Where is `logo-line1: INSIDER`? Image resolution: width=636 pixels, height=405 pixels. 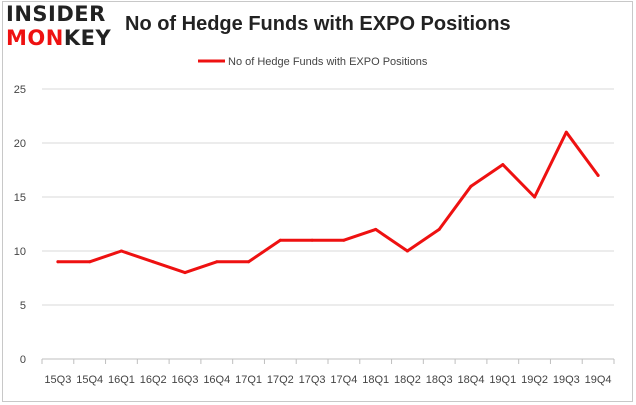 logo-line1: INSIDER is located at coordinates (56, 14).